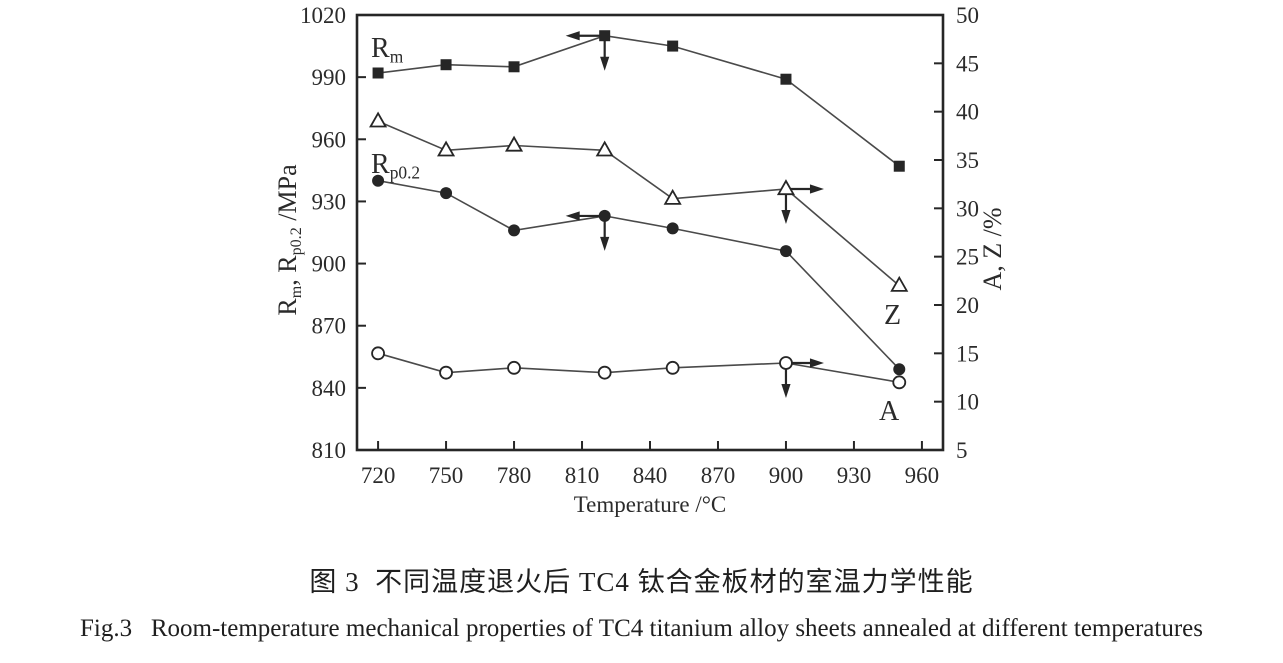 The image size is (1283, 663). I want to click on left-axis-tick-label: 870, so click(329, 326).